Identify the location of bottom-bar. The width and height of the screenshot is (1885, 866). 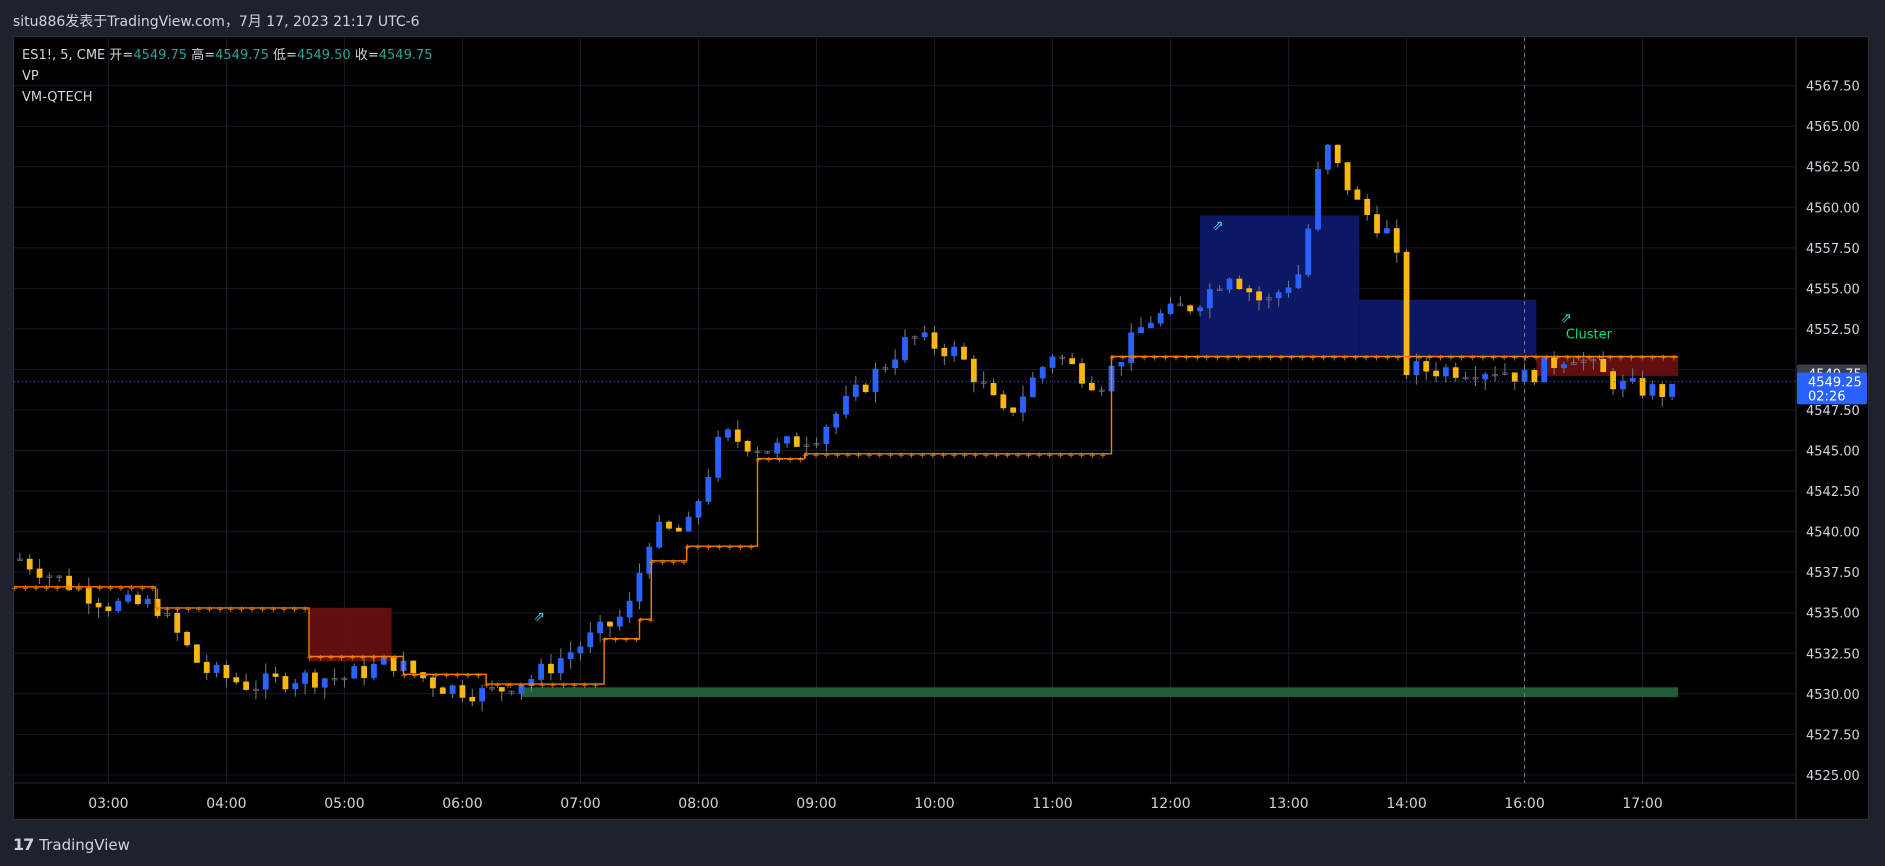
(942, 843).